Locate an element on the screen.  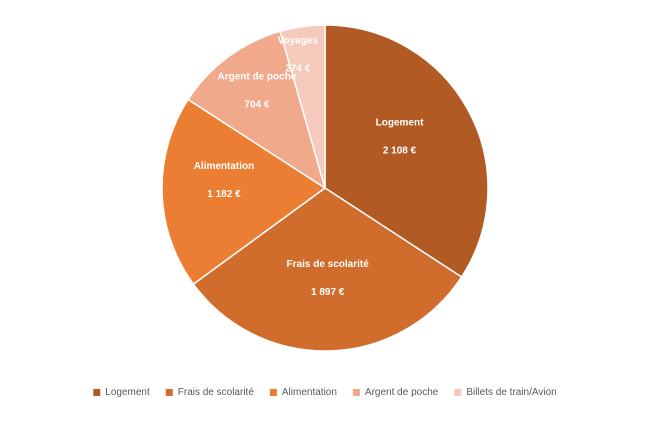
pie-slice-alimentation is located at coordinates (244, 192).